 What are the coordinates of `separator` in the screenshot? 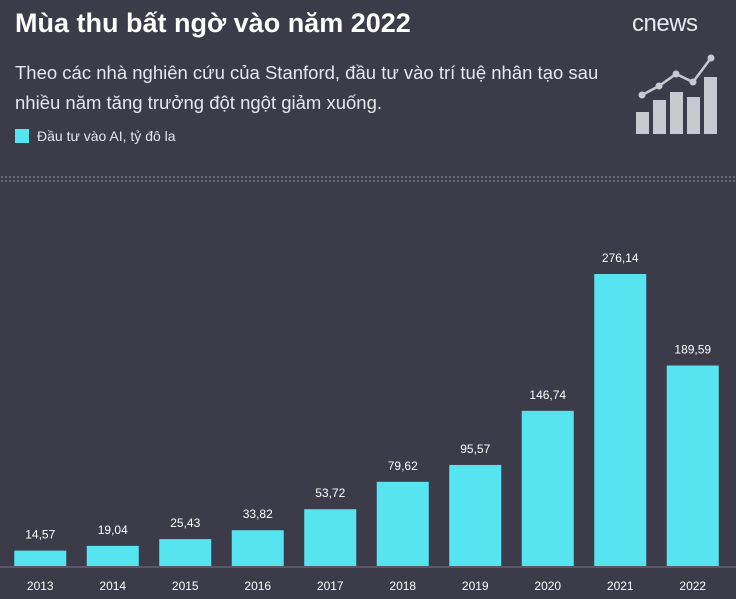 It's located at (368, 179).